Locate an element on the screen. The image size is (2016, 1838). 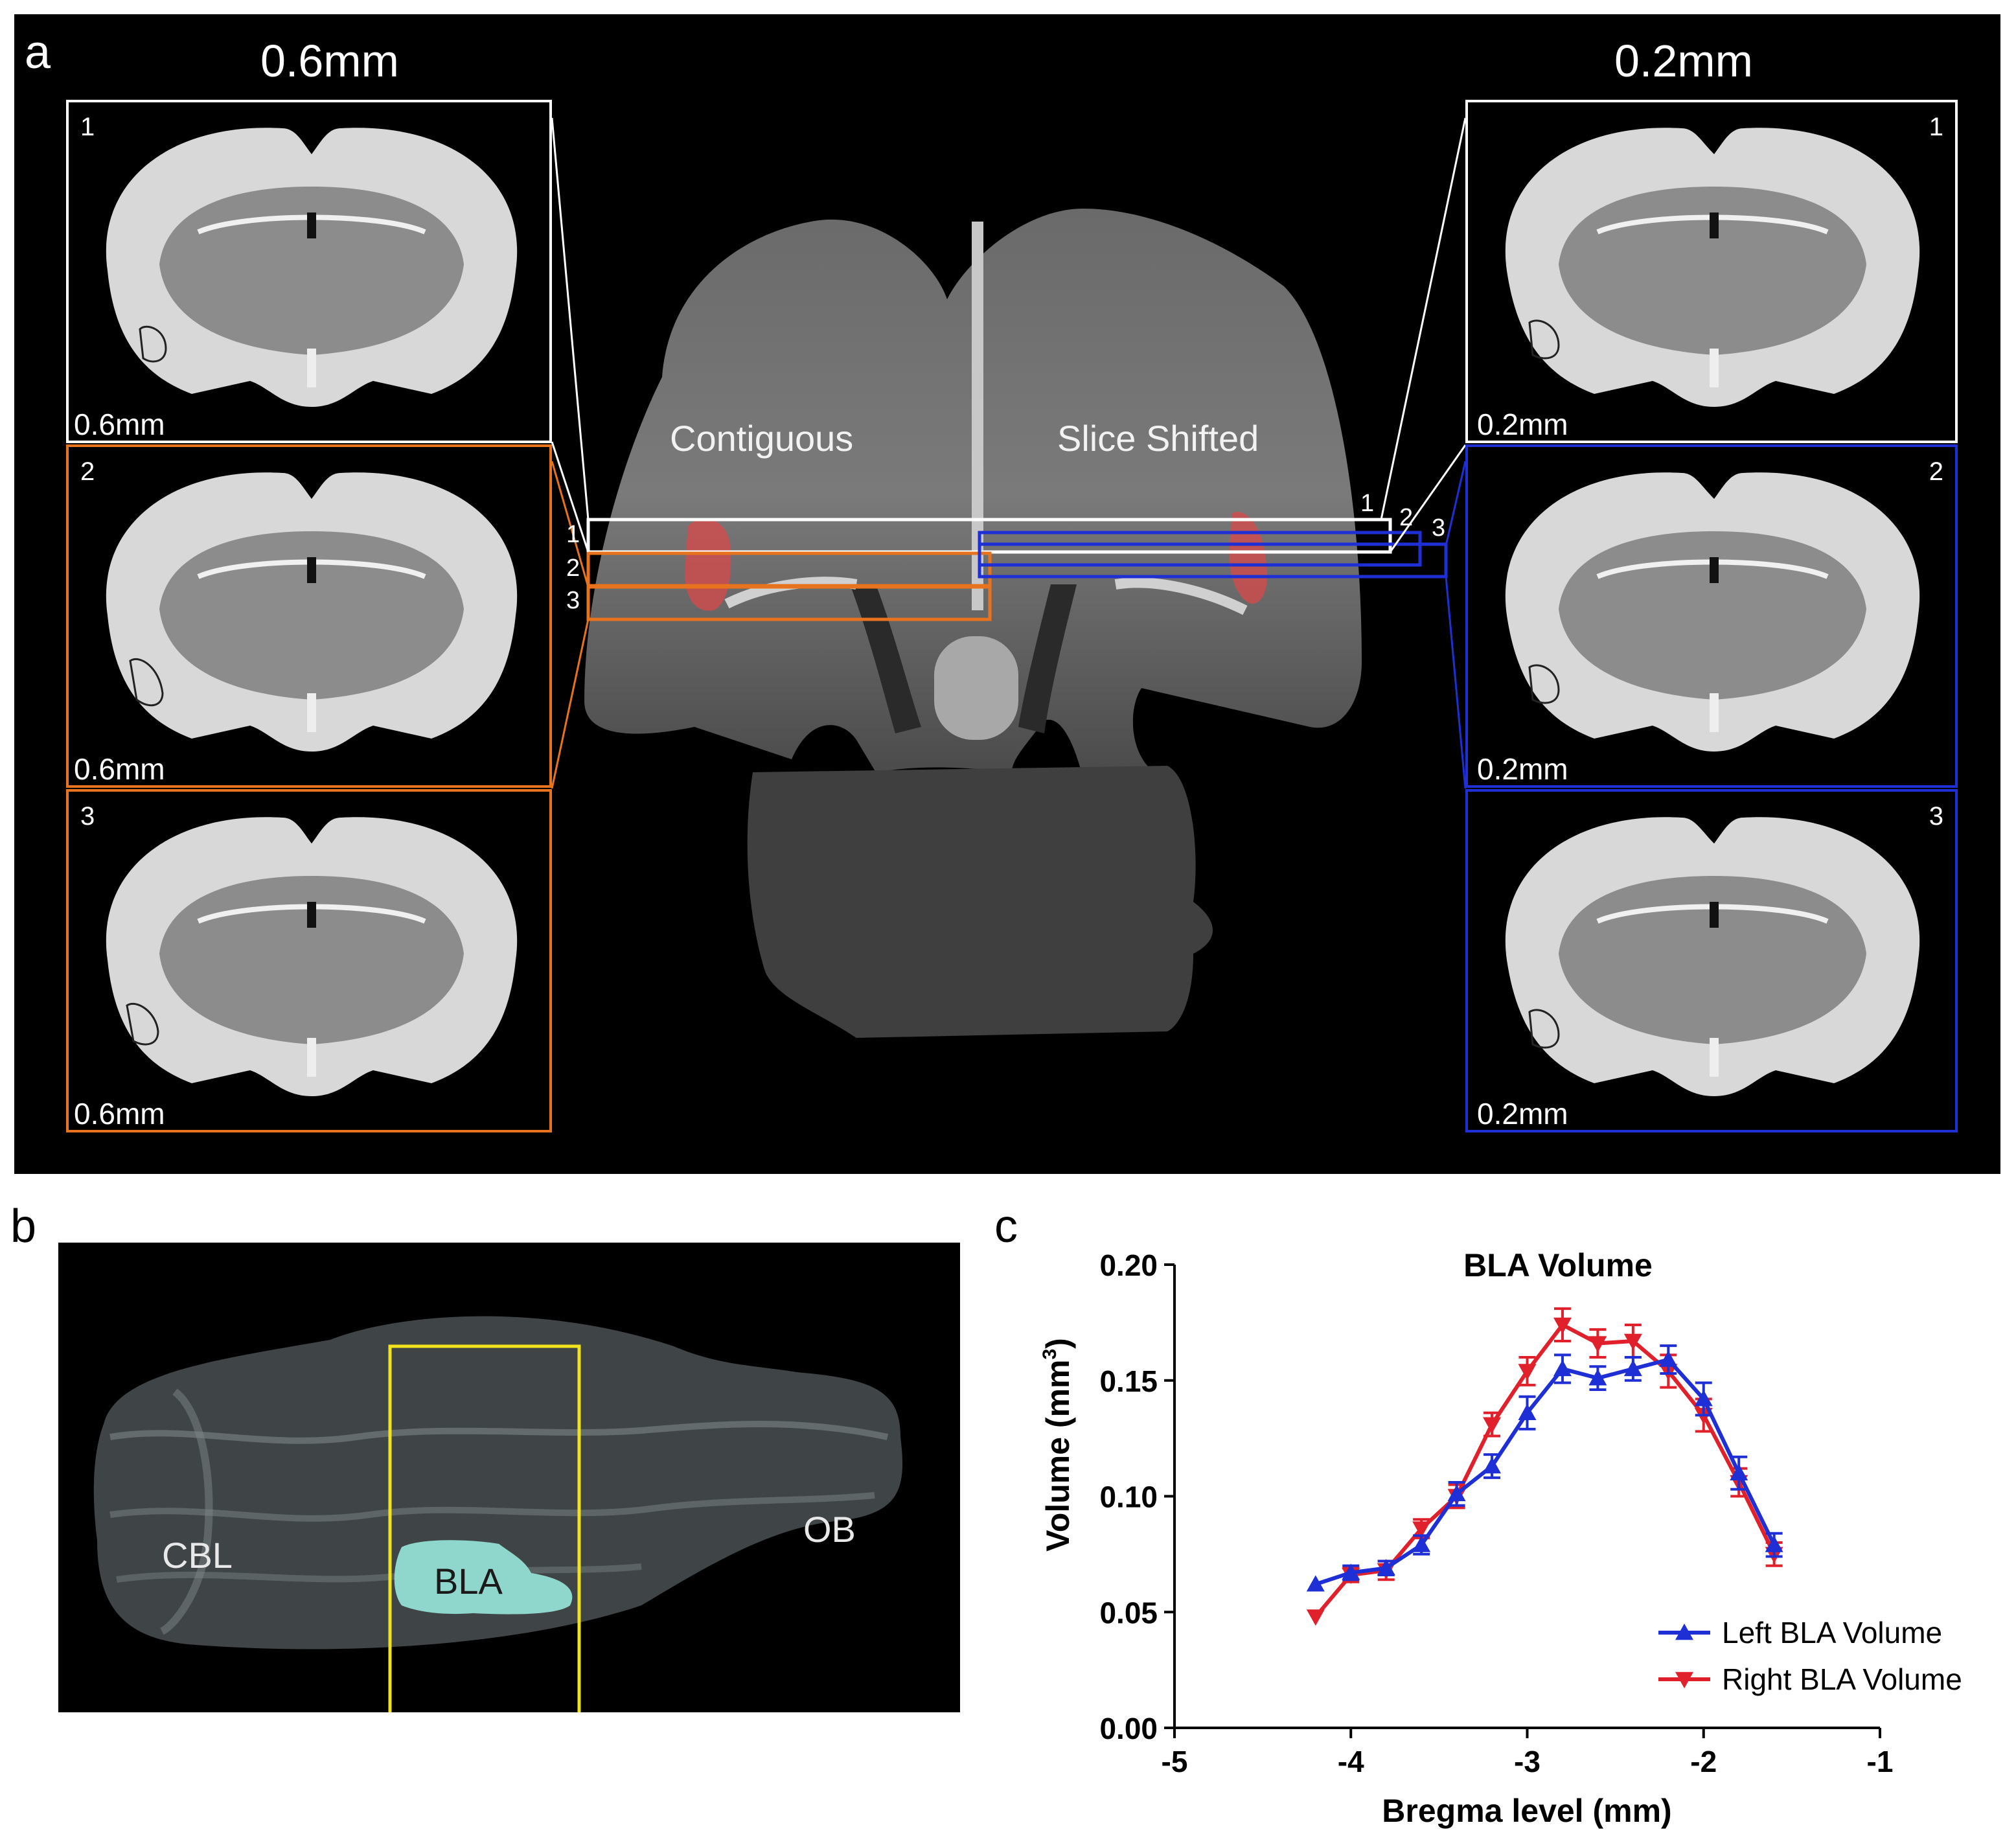
y-axis-label-text: Volume (mm is located at coordinates (1058, 1456).